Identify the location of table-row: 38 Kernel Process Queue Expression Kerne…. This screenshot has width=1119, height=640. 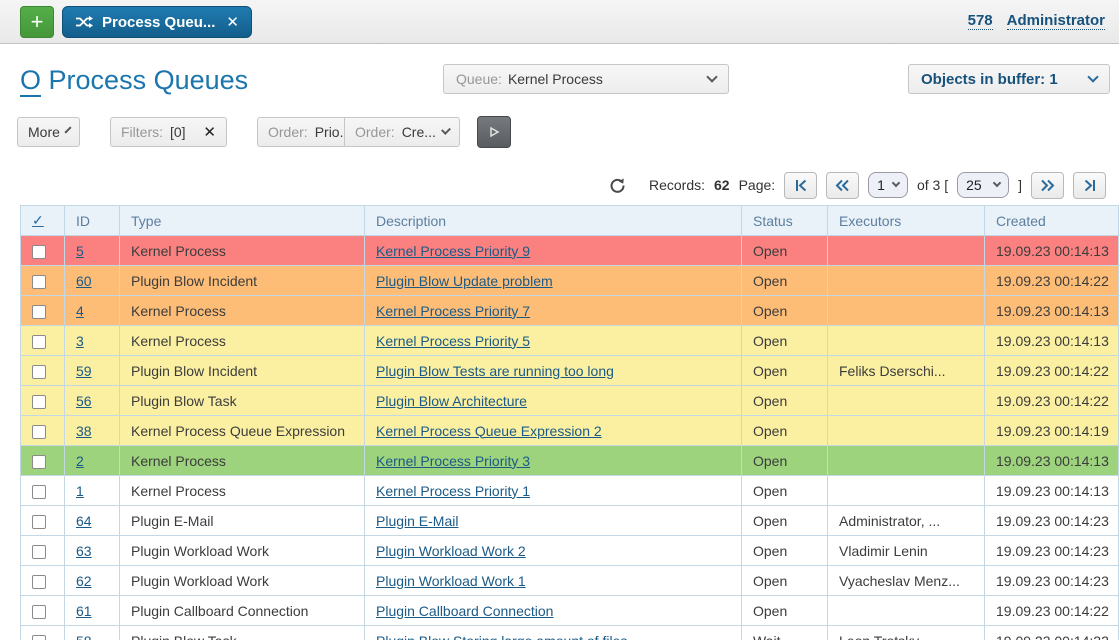
(569, 430).